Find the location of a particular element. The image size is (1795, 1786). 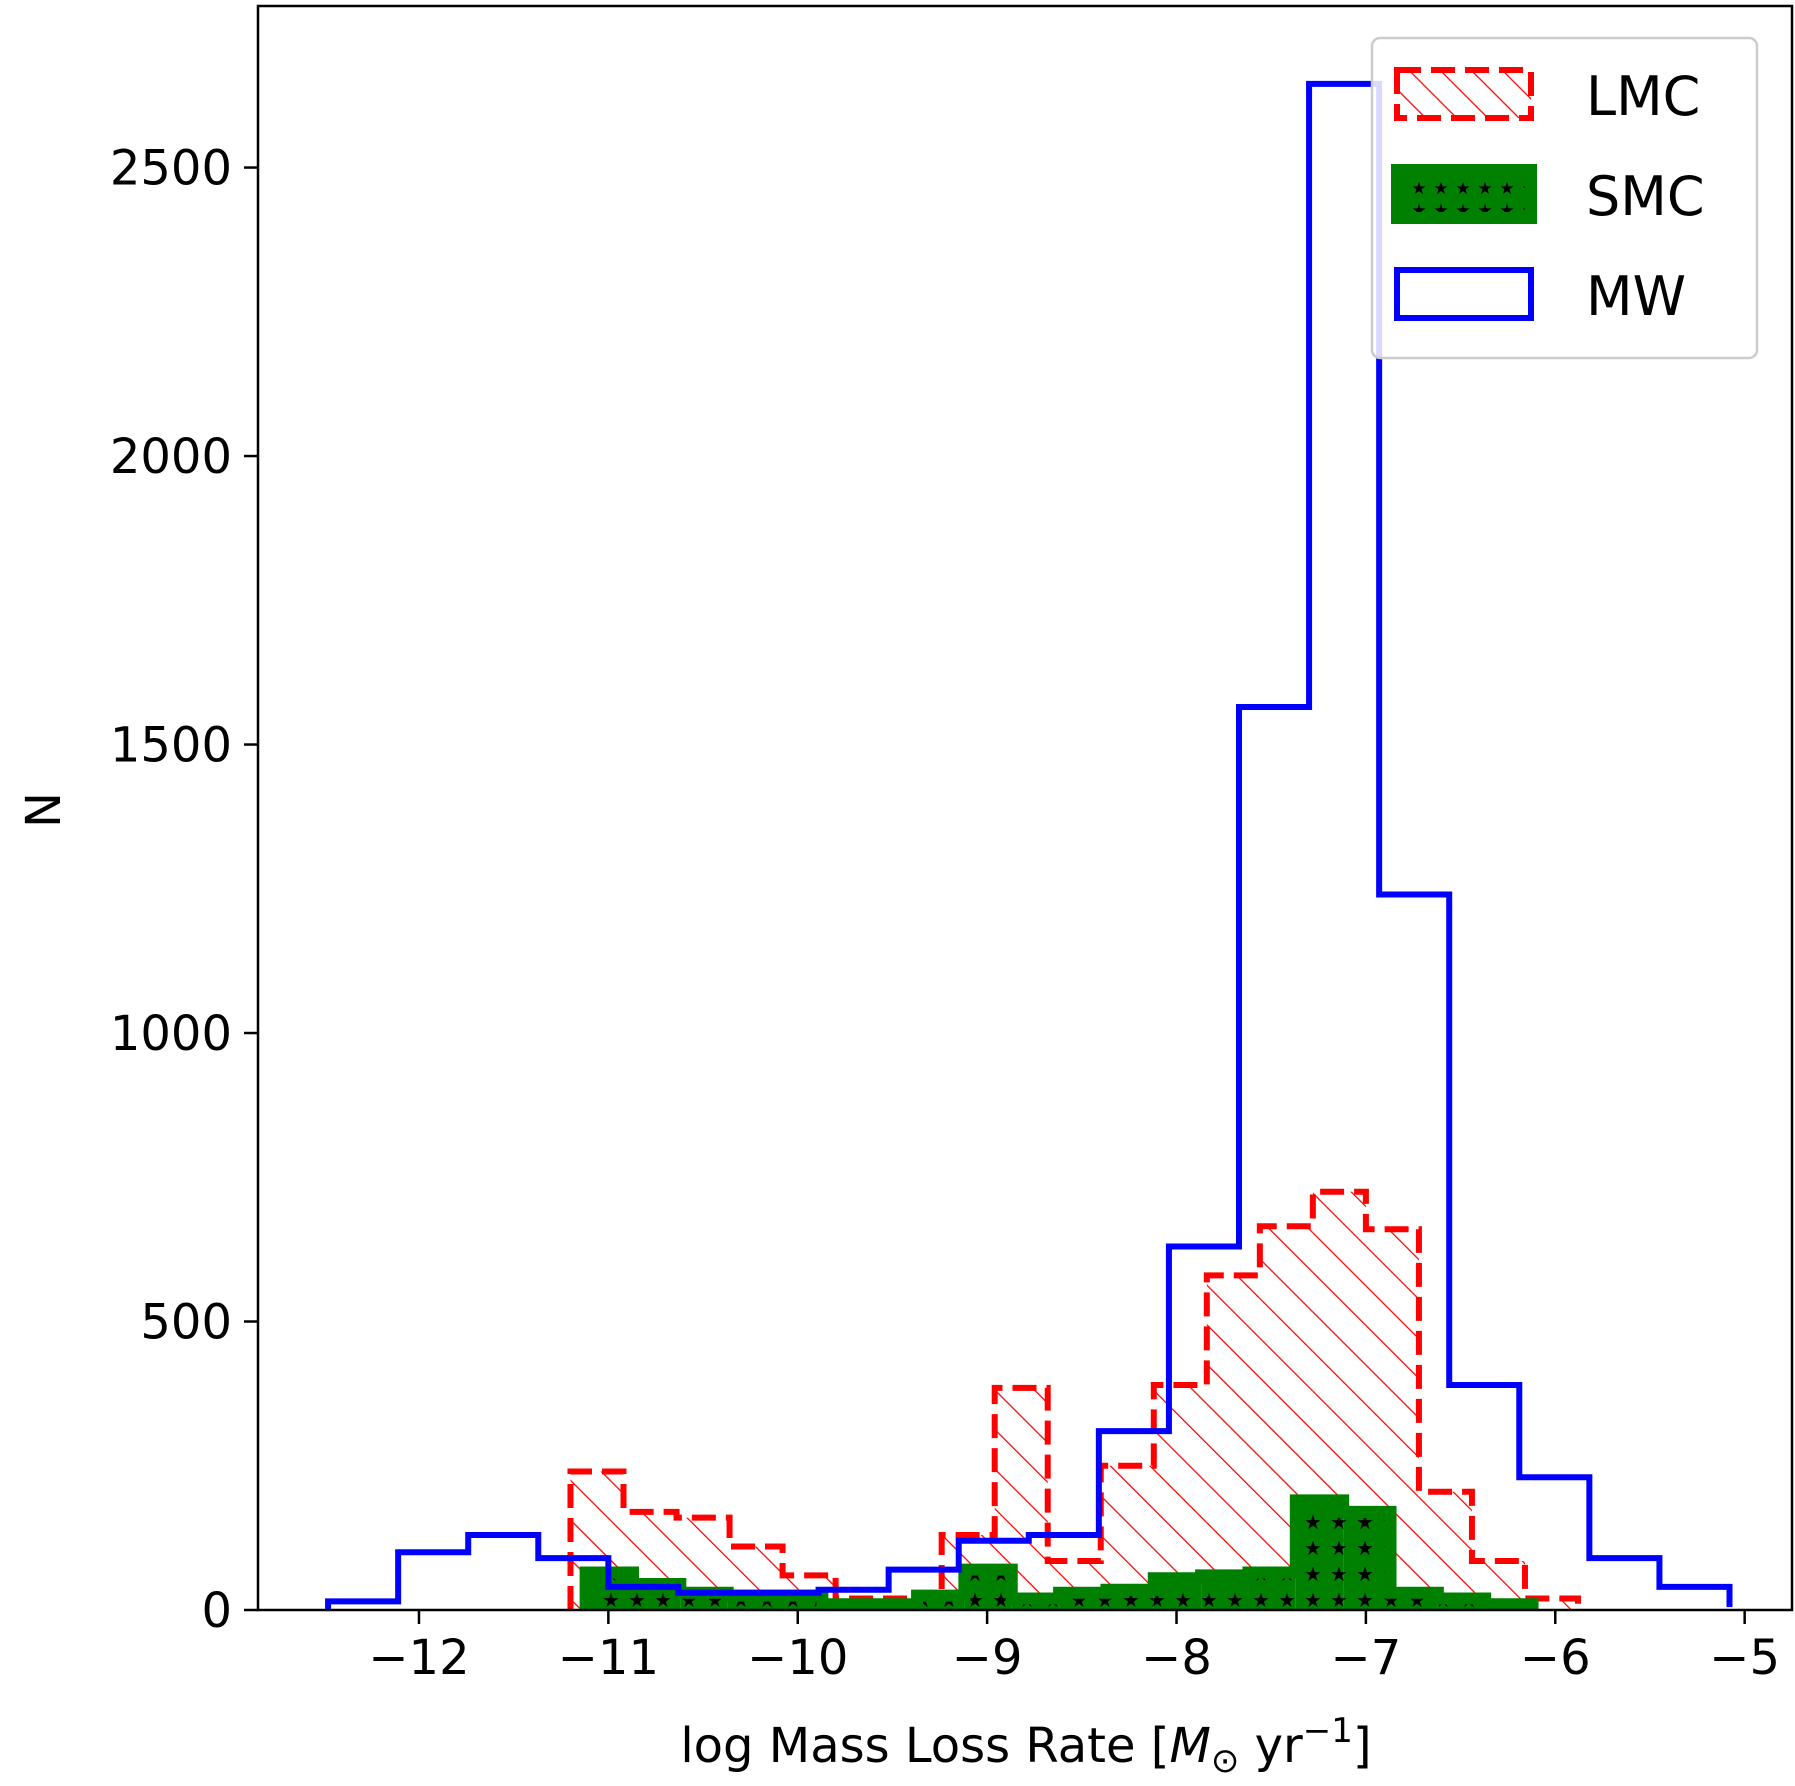

y-tick-label: 500 is located at coordinates (186, 1323).